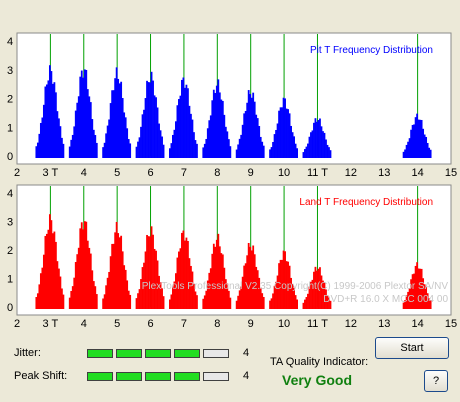 This screenshot has height=402, width=460. I want to click on x-tick-label: 3 T, so click(51, 324).